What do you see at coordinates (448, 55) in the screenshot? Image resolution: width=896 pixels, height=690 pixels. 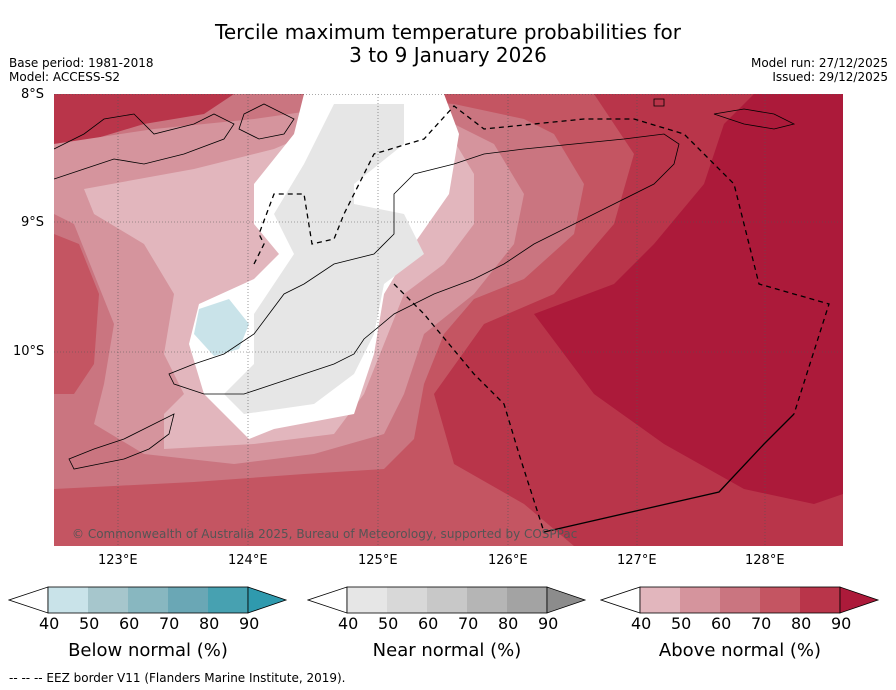 I see `map-title-line2: 3 to 9 January 2026` at bounding box center [448, 55].